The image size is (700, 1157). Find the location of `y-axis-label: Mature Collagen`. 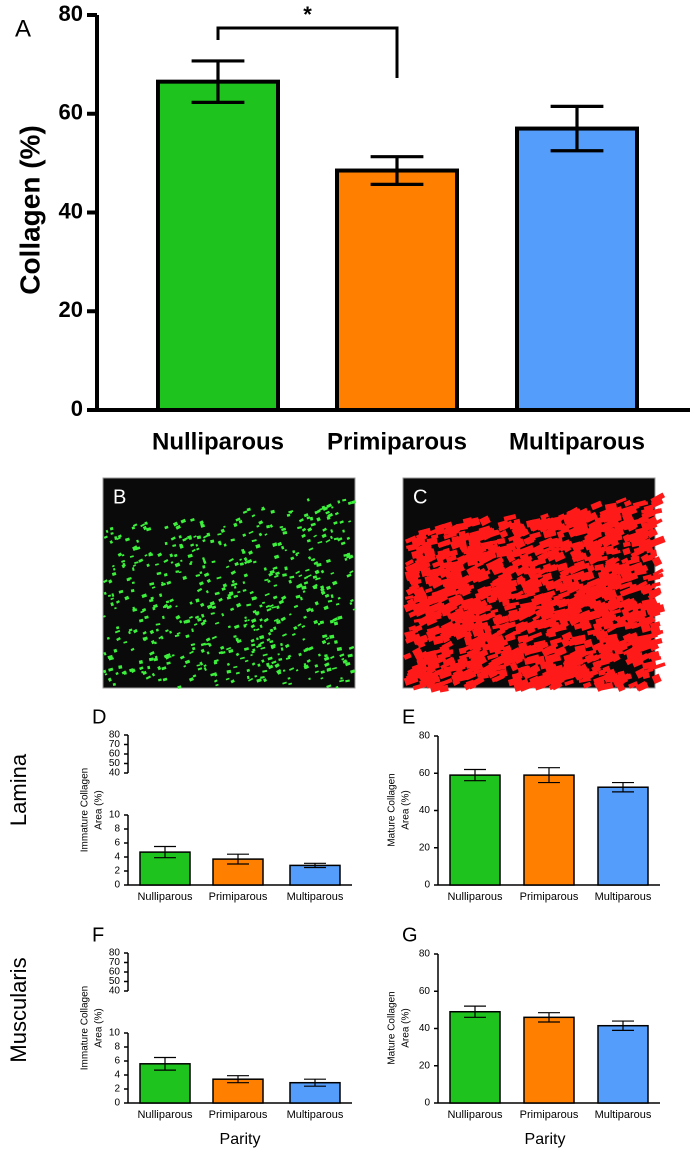

y-axis-label: Mature Collagen is located at coordinates (392, 809).